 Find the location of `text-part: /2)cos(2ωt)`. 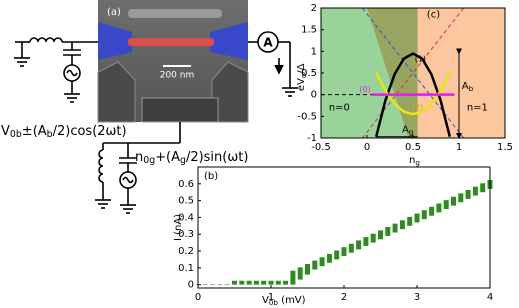

text-part: /2)cos(2ωt) is located at coordinates (90, 131).